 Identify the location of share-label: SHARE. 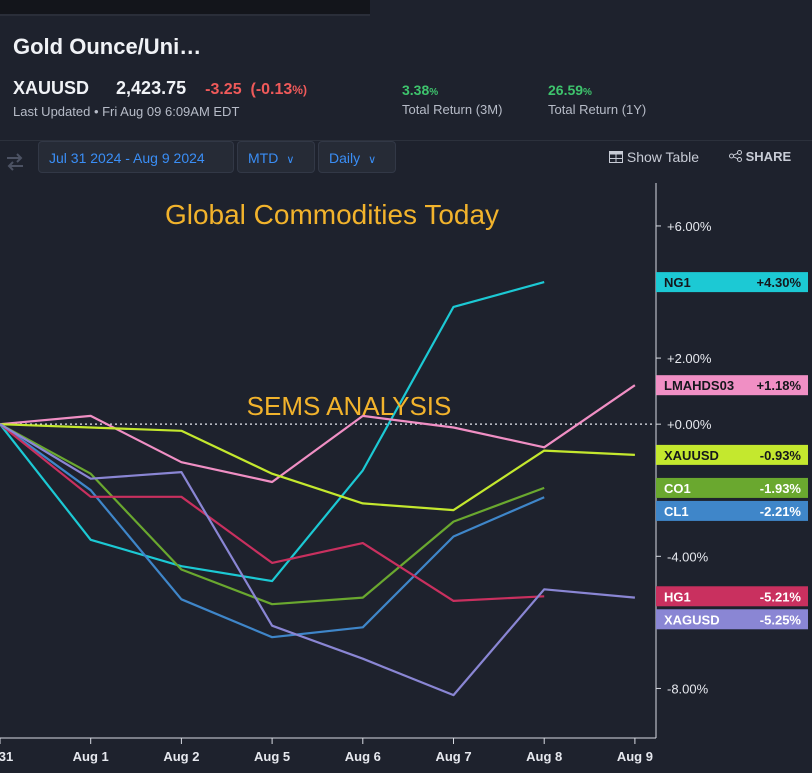
(768, 156).